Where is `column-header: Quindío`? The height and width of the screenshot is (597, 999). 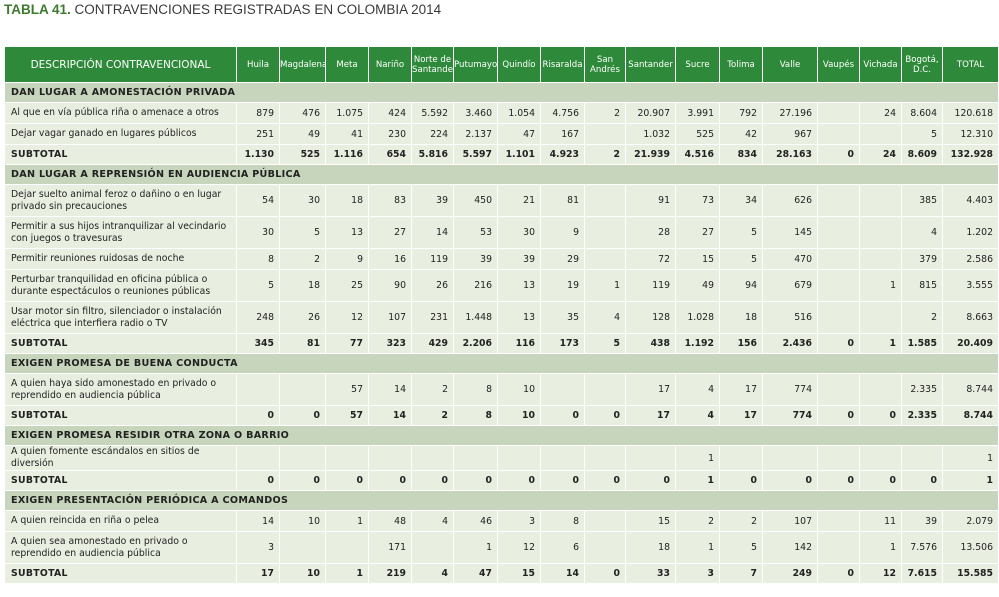 column-header: Quindío is located at coordinates (519, 64).